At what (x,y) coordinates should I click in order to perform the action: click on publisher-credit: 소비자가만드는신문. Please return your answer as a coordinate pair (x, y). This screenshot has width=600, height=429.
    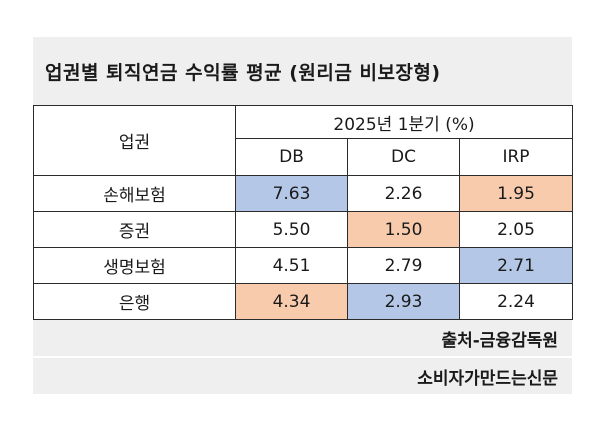
    Looking at the image, I should click on (302, 376).